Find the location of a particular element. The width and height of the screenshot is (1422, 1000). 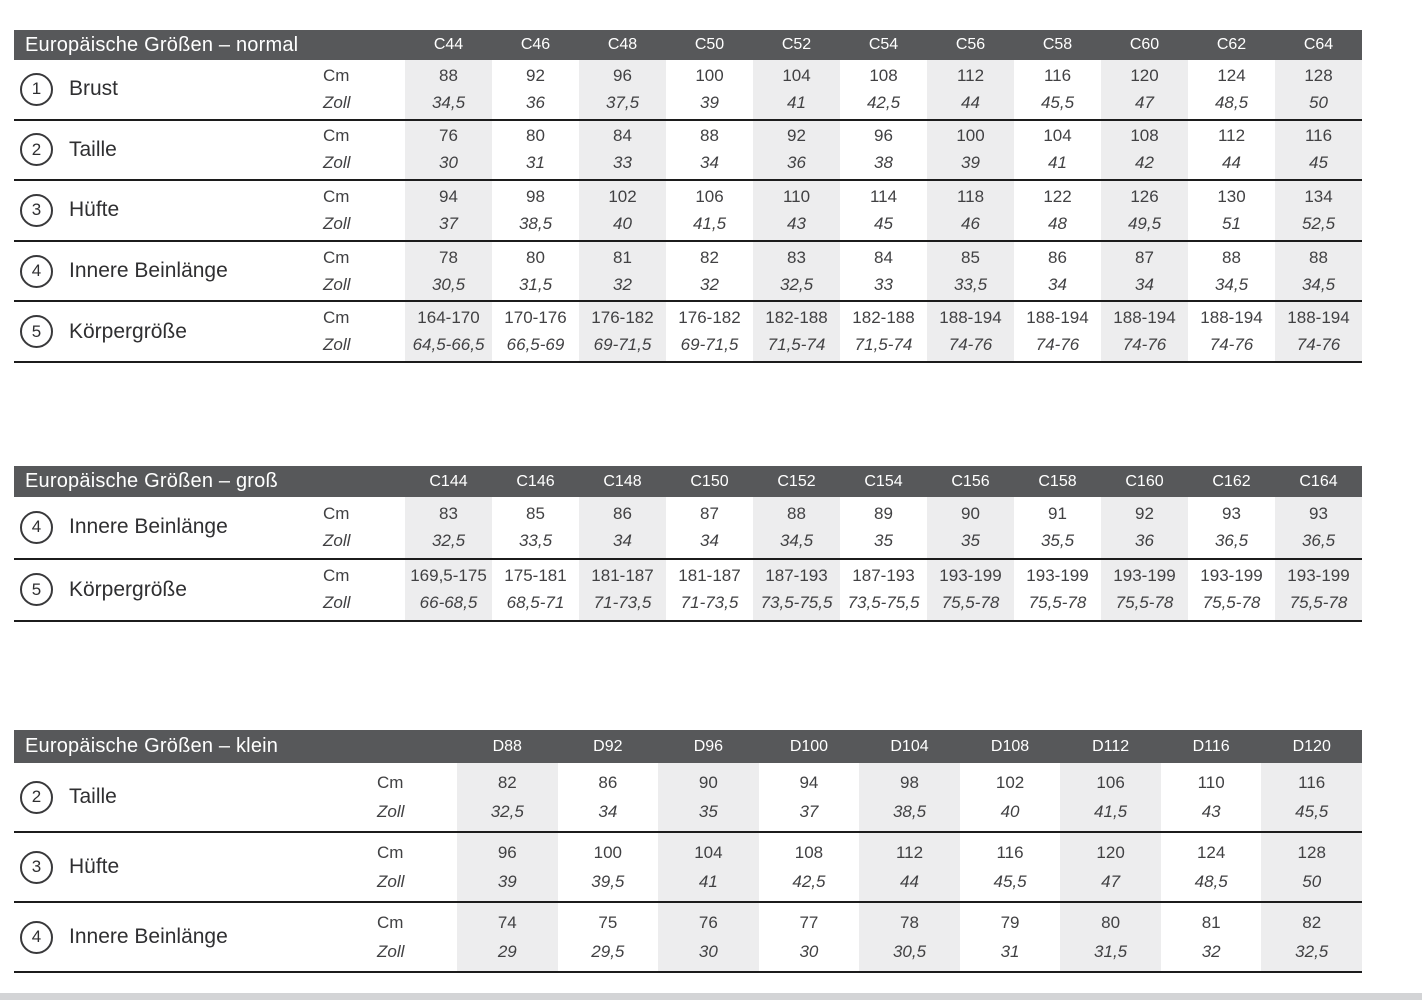

cm-value: 114 is located at coordinates (883, 196).